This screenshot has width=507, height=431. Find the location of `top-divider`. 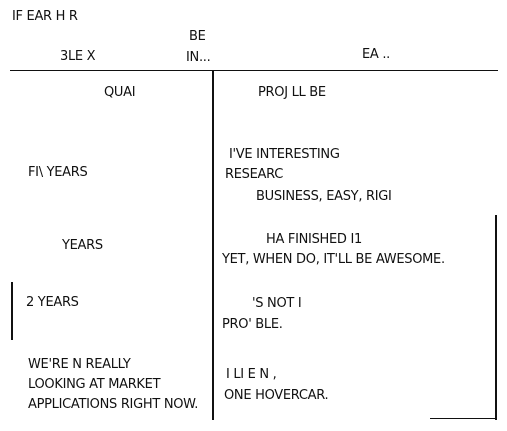

top-divider is located at coordinates (254, 70).